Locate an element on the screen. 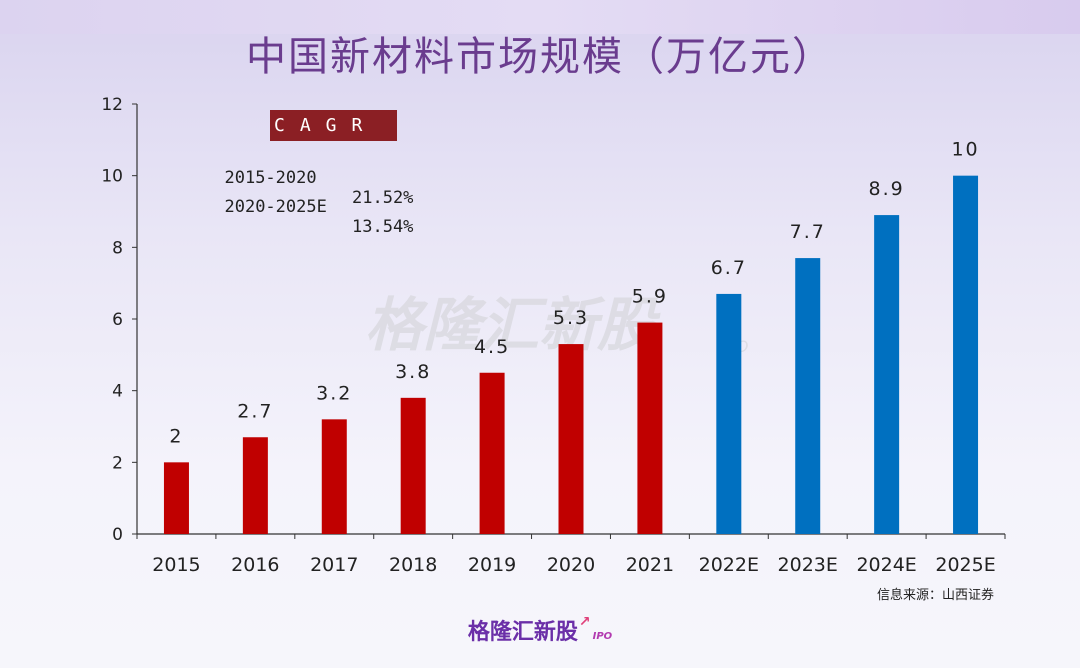 Image resolution: width=1080 pixels, height=668 pixels. bar-2023E is located at coordinates (808, 396).